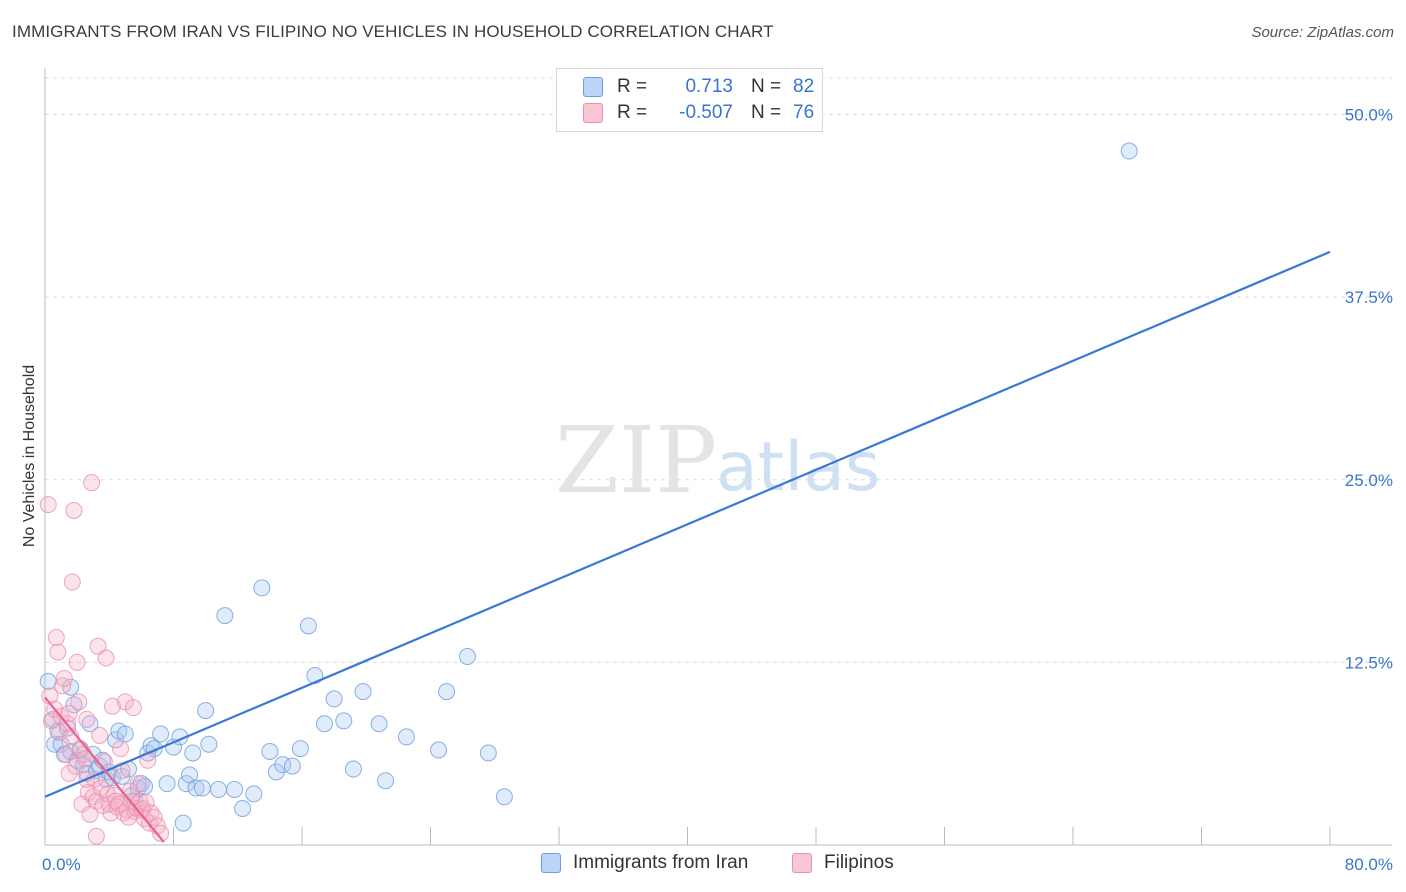 Image resolution: width=1406 pixels, height=892 pixels. What do you see at coordinates (1369, 864) in the screenshot?
I see `x-tick-label-max: 80.0%` at bounding box center [1369, 864].